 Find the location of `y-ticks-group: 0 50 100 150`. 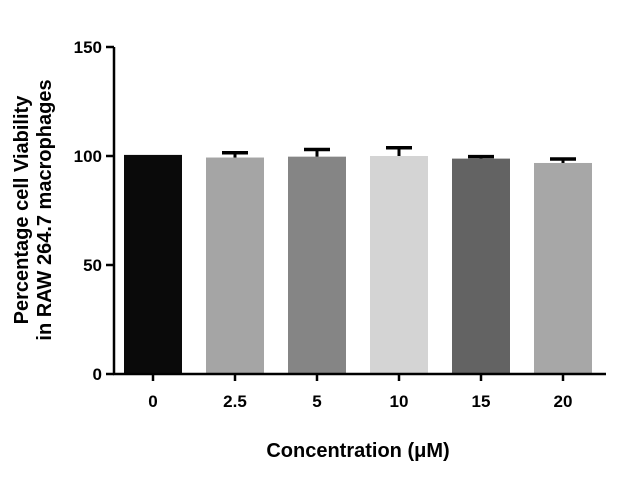

y-ticks-group: 0 50 100 150 is located at coordinates (94, 211).